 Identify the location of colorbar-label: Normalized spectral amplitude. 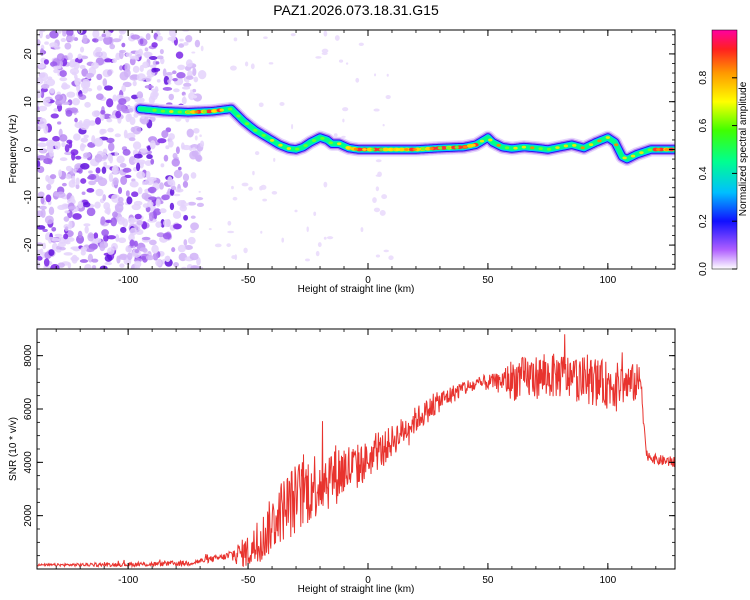
(743, 148).